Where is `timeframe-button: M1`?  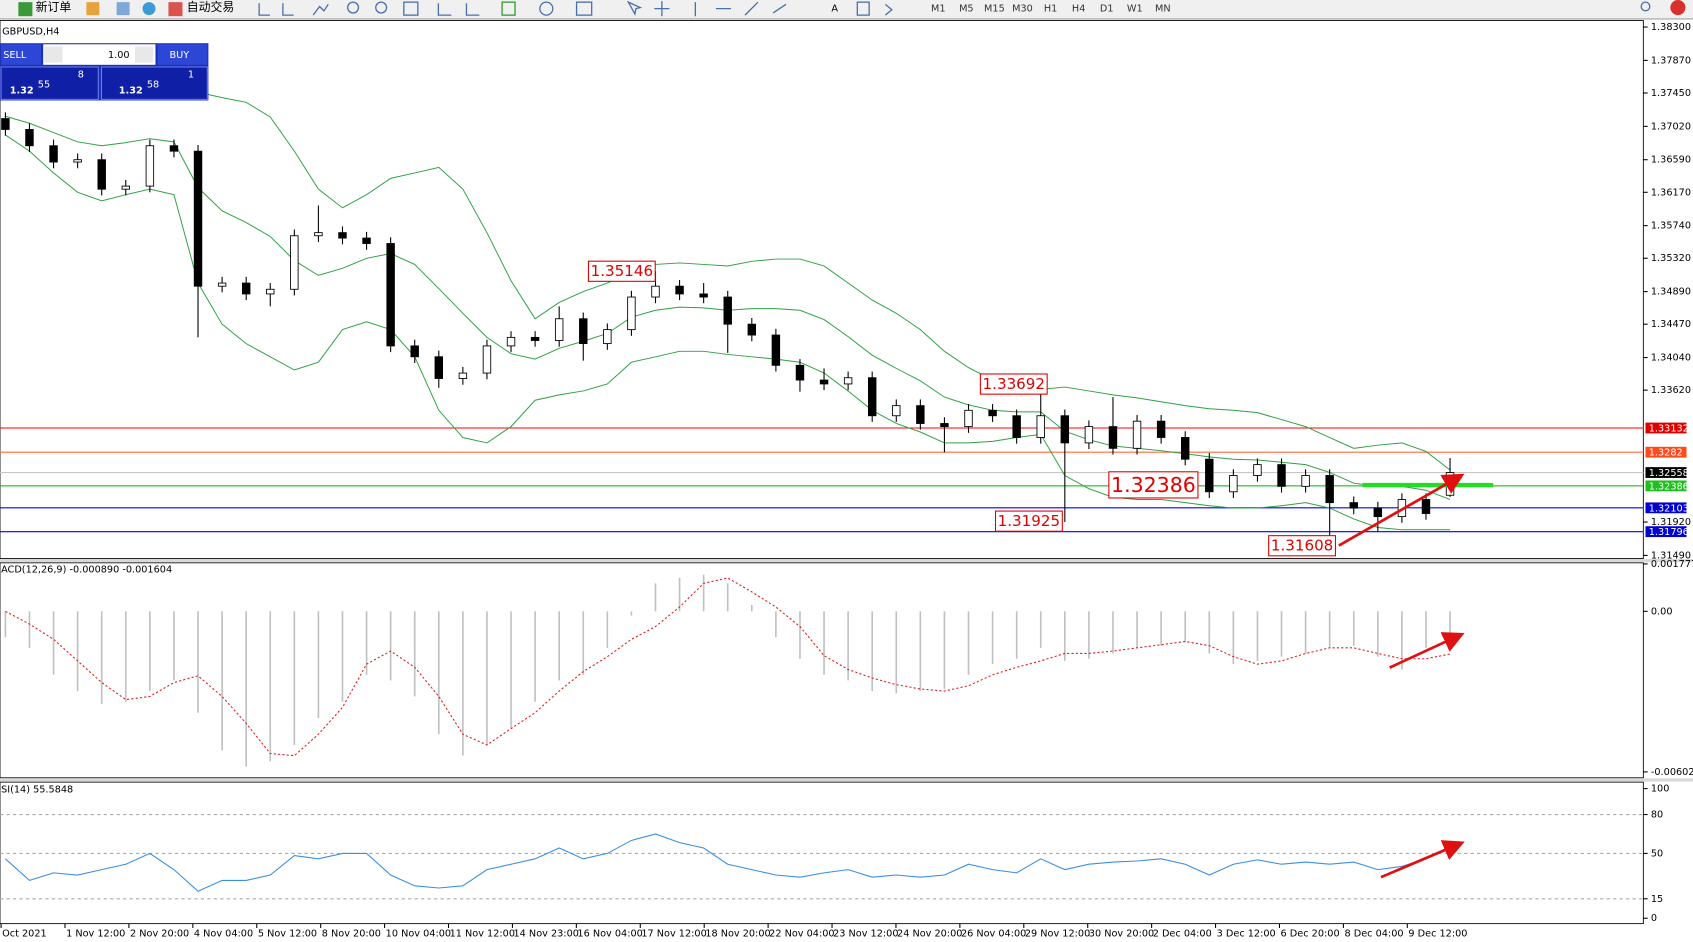 timeframe-button: M1 is located at coordinates (938, 9).